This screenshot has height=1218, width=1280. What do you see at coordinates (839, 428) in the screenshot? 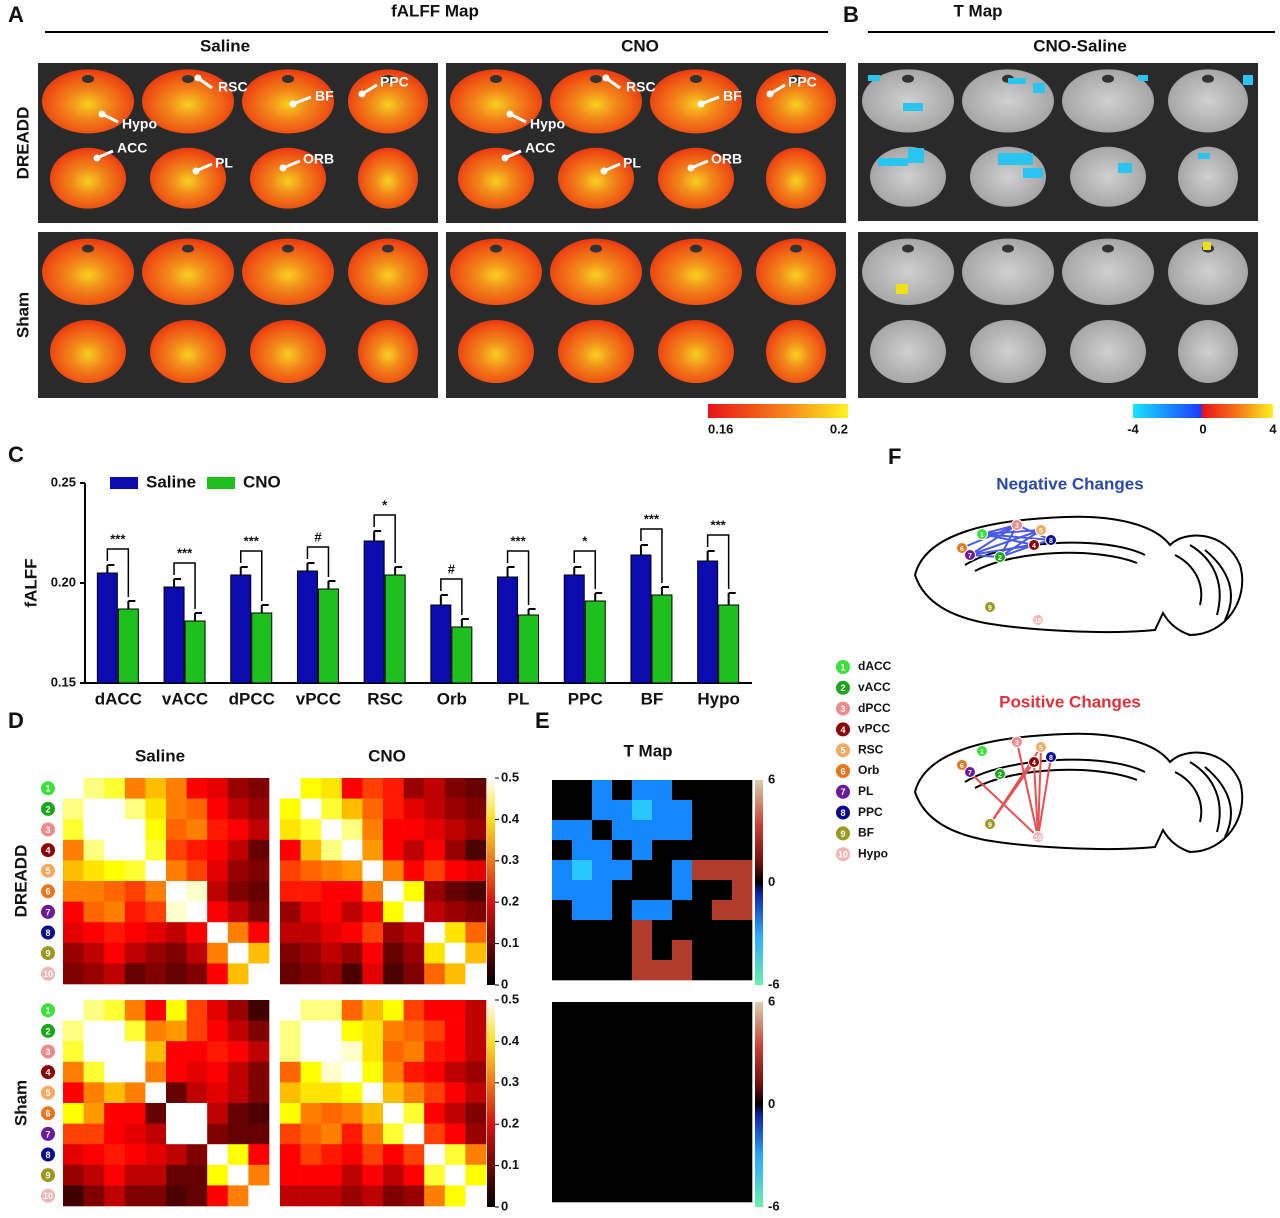
I see `colorbar-tick-label: 0.2` at bounding box center [839, 428].